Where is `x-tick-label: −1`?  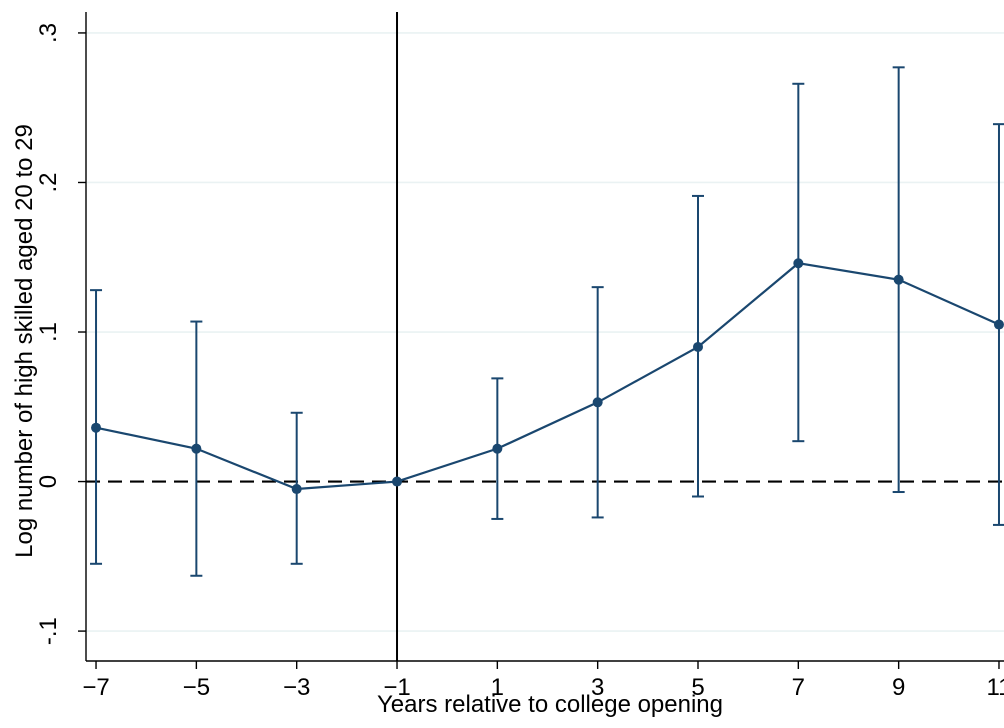 x-tick-label: −1 is located at coordinates (396, 687).